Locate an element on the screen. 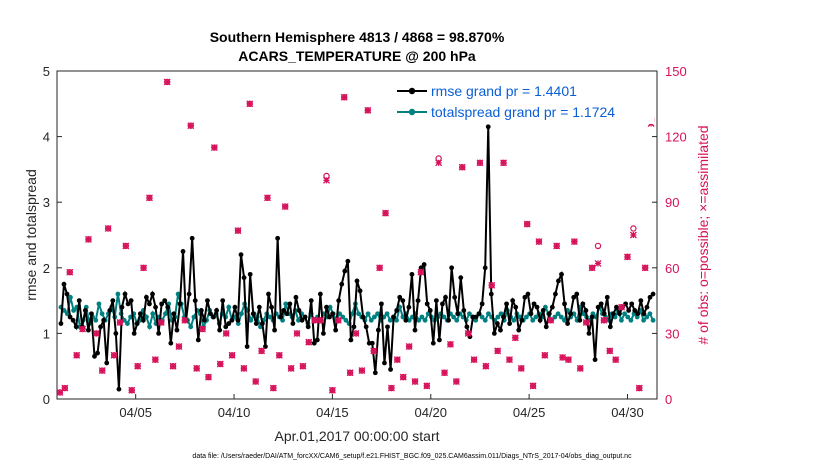 This screenshot has height=470, width=830. y-right-tick-label: 0 is located at coordinates (668, 399).